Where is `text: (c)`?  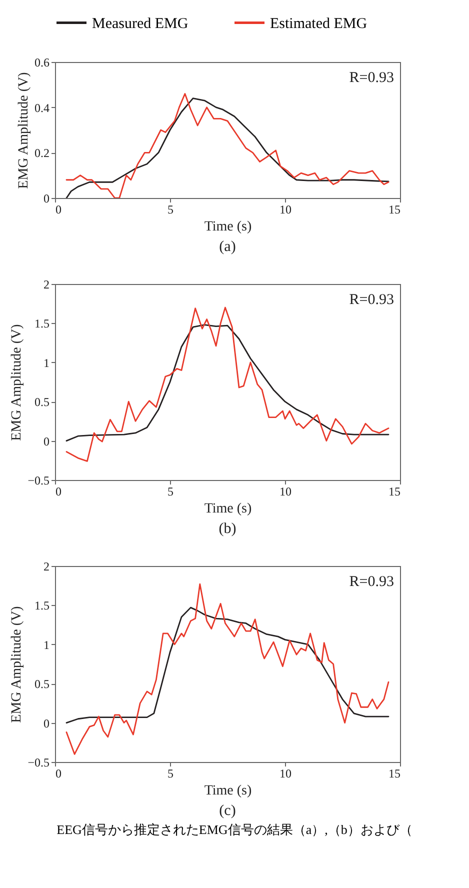 text: (c) is located at coordinates (227, 811).